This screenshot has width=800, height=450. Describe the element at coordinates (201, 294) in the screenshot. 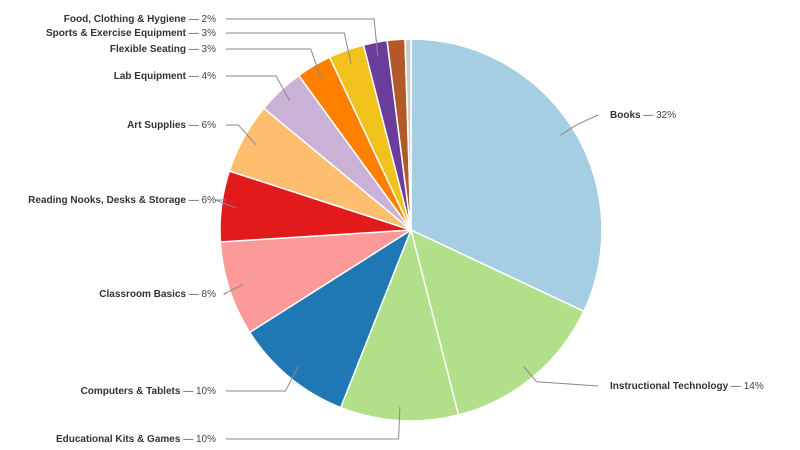

I see `pie-label-value: — 8%` at that location.